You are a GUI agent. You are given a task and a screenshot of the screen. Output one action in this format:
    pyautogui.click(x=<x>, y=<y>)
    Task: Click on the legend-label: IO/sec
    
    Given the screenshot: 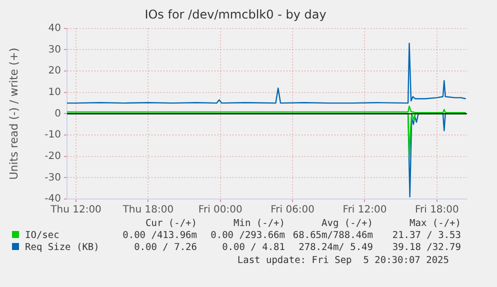 What is the action you would take?
    pyautogui.click(x=42, y=236)
    